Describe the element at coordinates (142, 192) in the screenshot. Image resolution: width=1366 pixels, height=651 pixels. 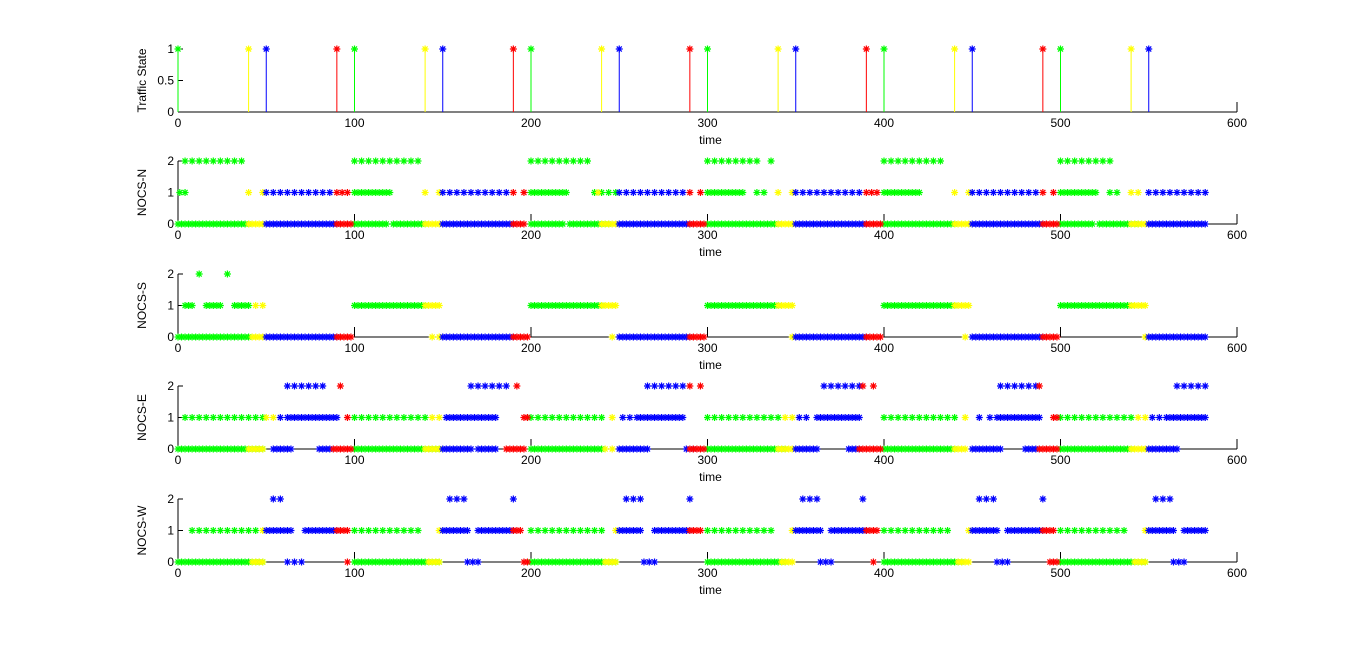
I see `y-axis-label: NOCS-N` at that location.